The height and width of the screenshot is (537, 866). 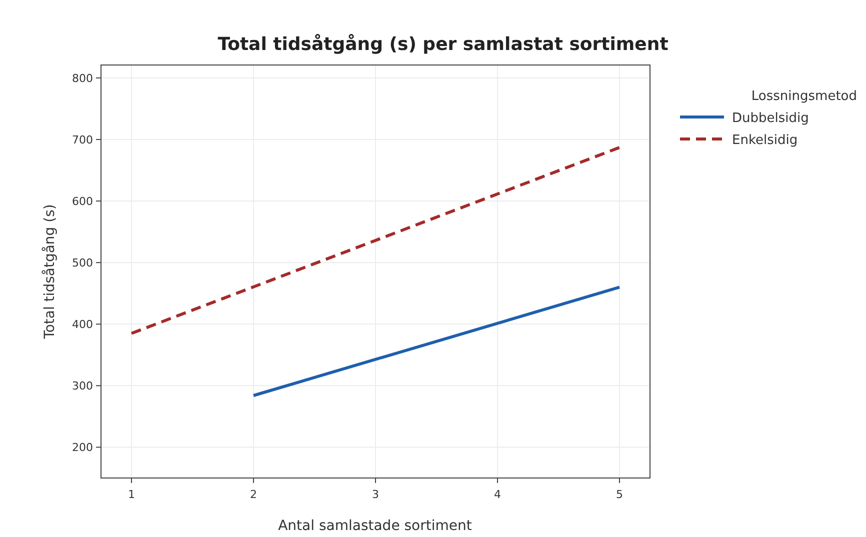 I want to click on x-tick-label: 3, so click(x=375, y=494).